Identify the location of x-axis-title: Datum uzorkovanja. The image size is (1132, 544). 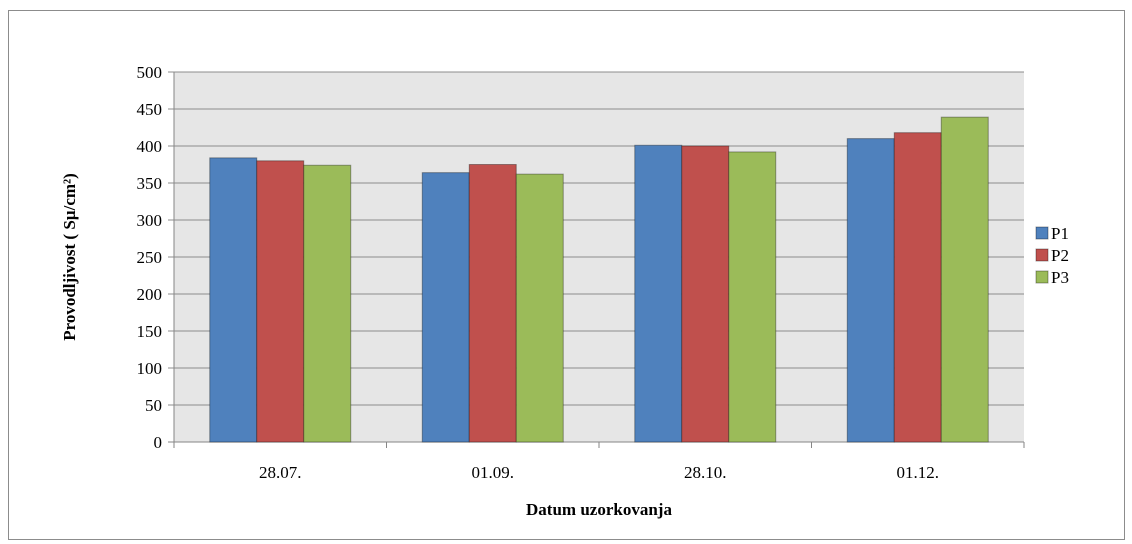
(599, 509).